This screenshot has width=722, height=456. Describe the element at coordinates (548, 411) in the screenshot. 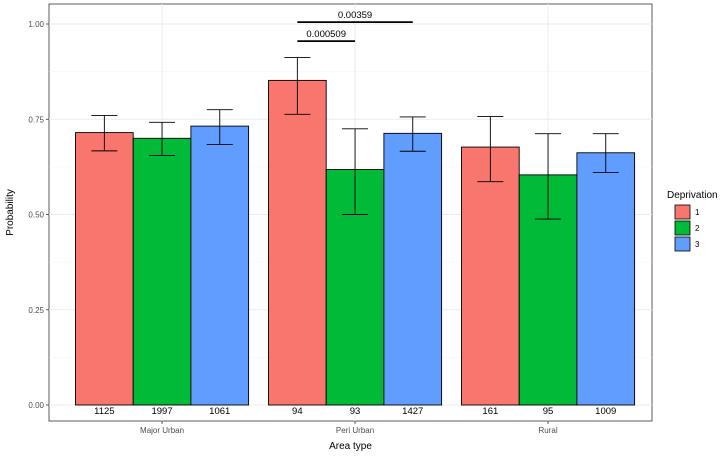

I see `count-label: 95` at that location.